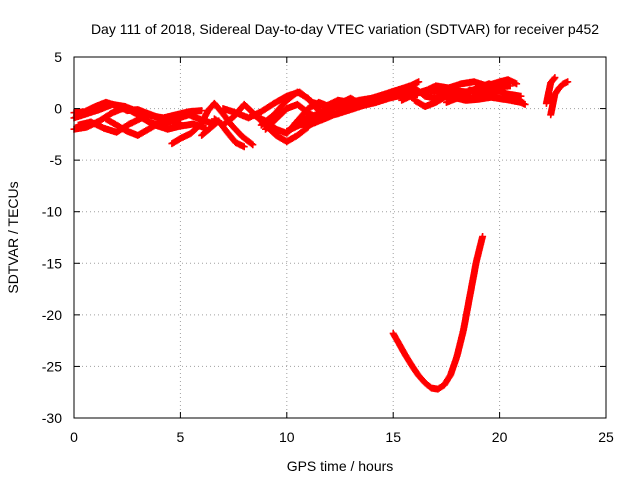 The image size is (640, 480). Describe the element at coordinates (52, 418) in the screenshot. I see `y-tick-label: -30` at that location.